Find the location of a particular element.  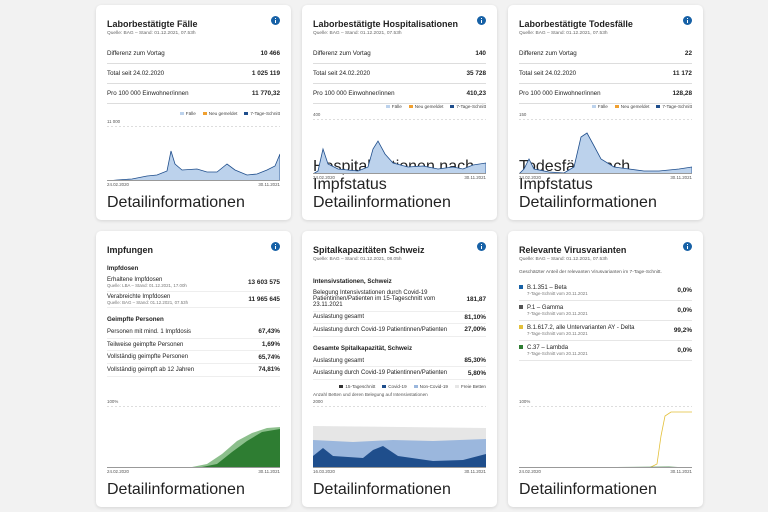

stat-label: Pro 100 000 Einwohner/innen is located at coordinates (560, 93).